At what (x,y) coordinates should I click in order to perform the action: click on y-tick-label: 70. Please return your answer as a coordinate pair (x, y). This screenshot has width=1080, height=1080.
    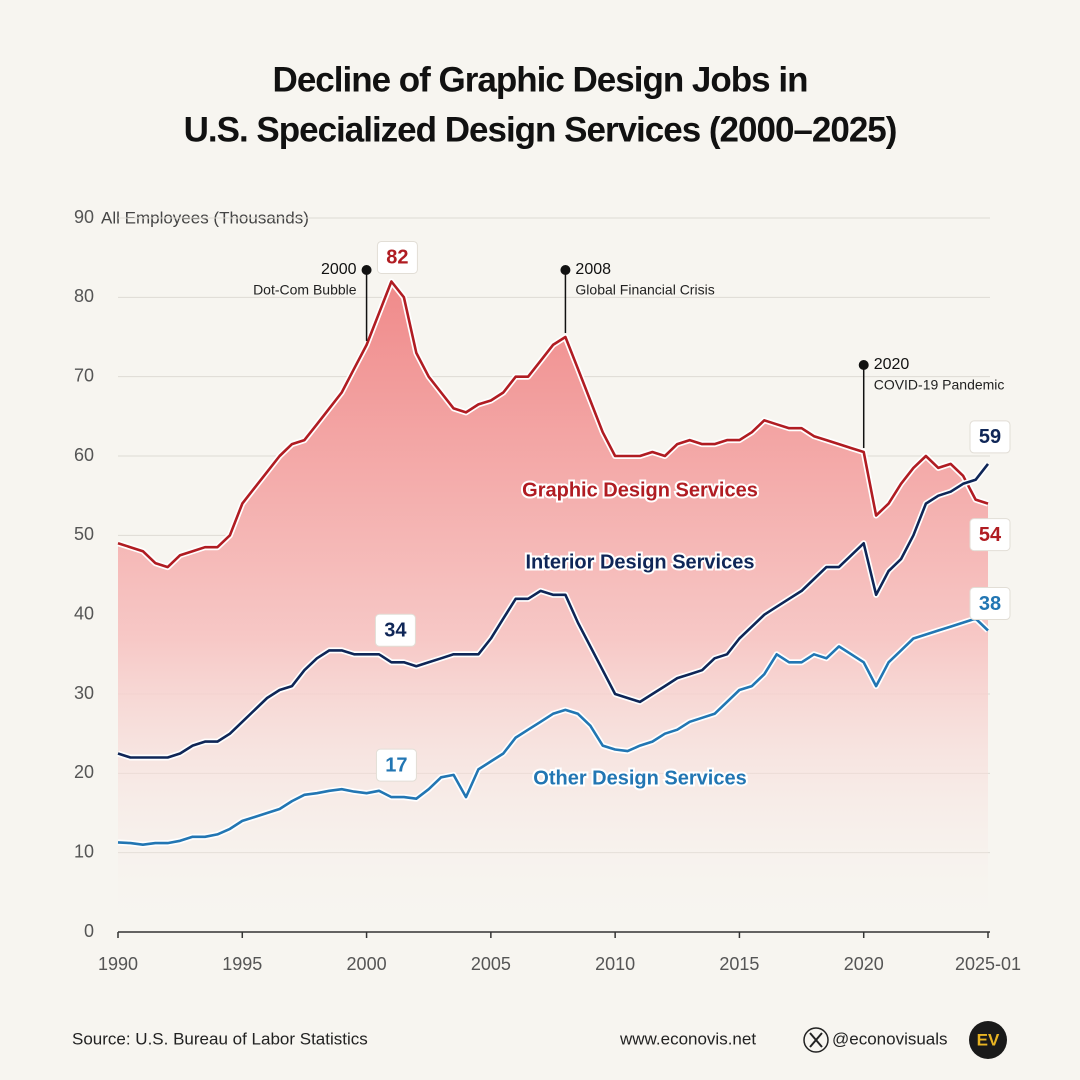
    Looking at the image, I should click on (84, 375).